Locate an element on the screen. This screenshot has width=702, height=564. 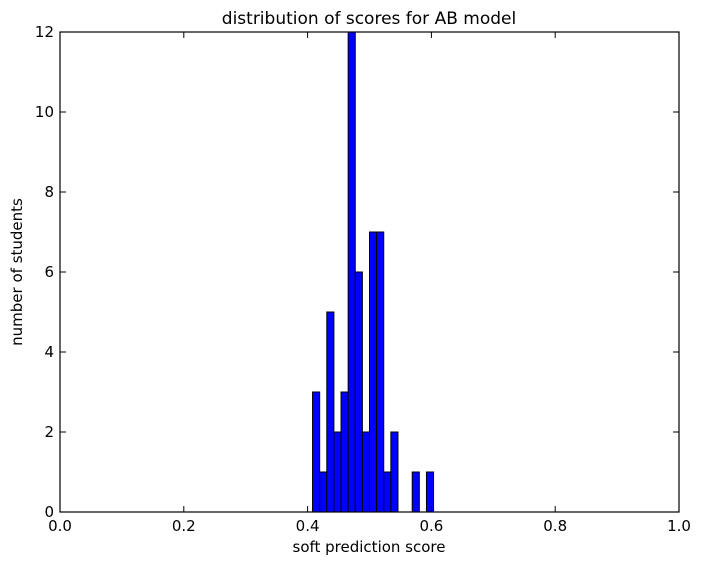
x-tick-label: 0.6 is located at coordinates (431, 526).